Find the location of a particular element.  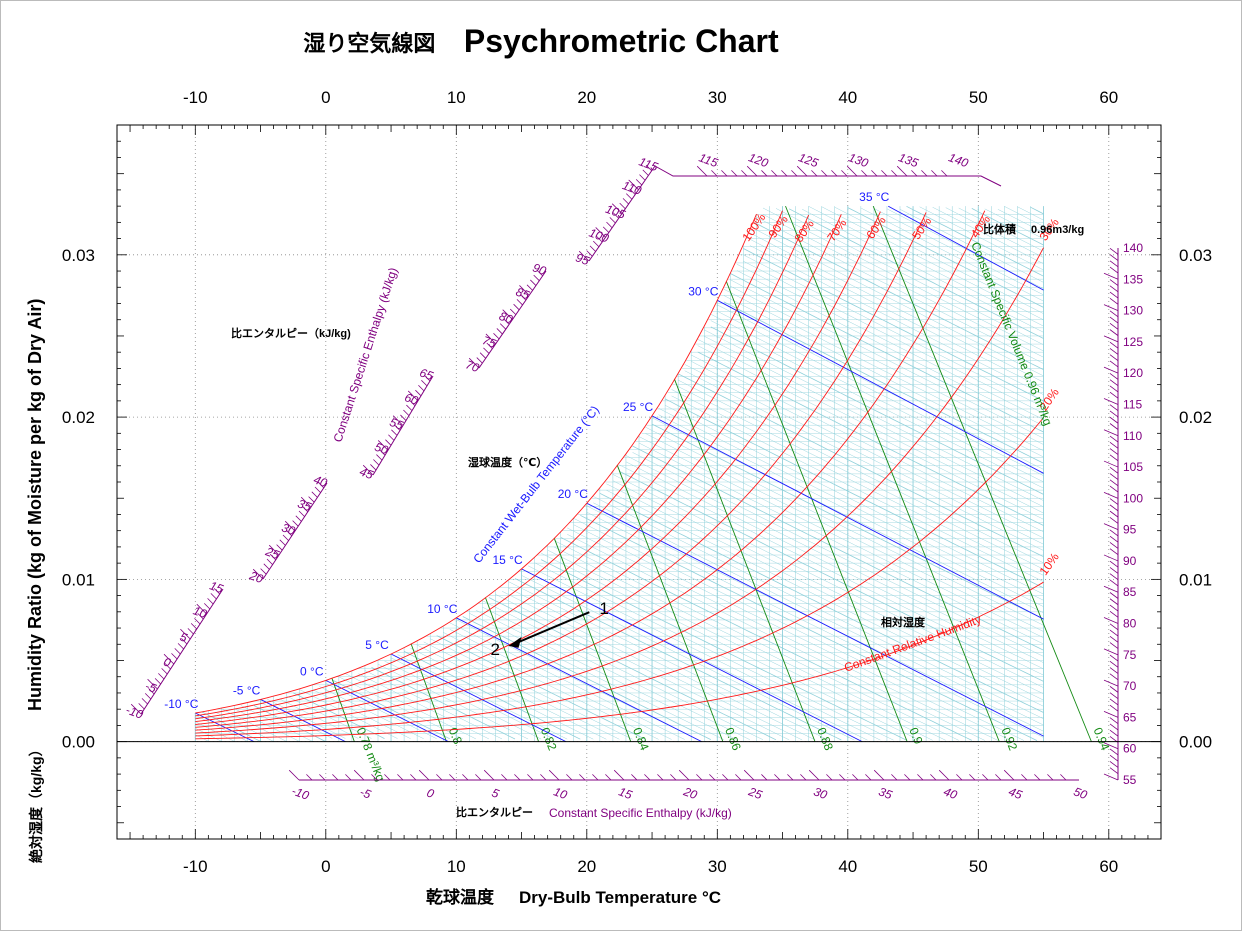

y-tick-label-left: 0.02 is located at coordinates (78, 417).